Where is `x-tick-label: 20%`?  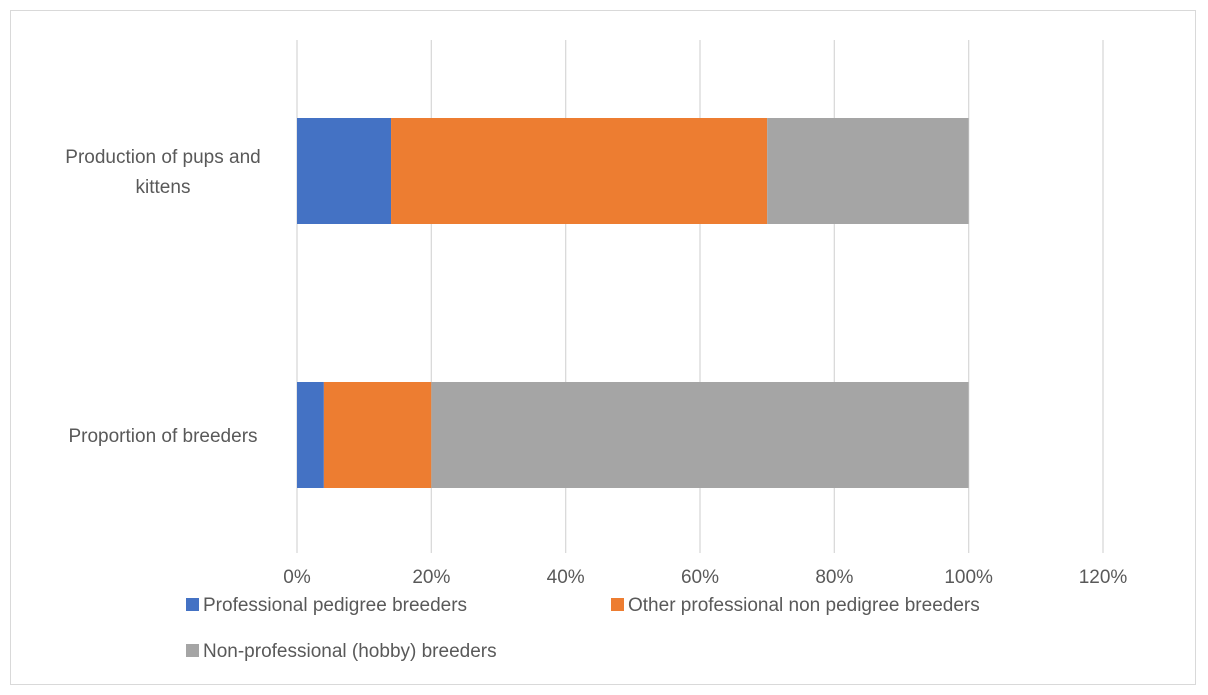
x-tick-label: 20% is located at coordinates (431, 577).